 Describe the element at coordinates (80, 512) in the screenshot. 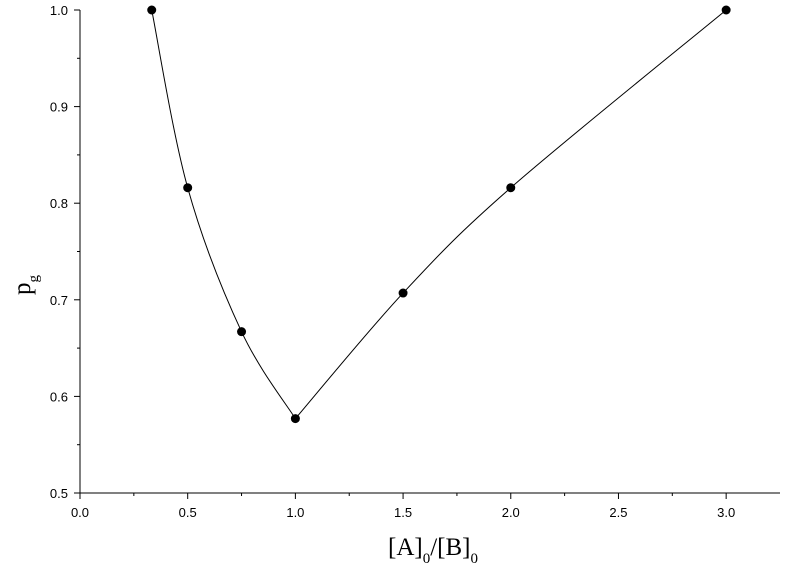

I see `x-tick-label: 0.0` at that location.